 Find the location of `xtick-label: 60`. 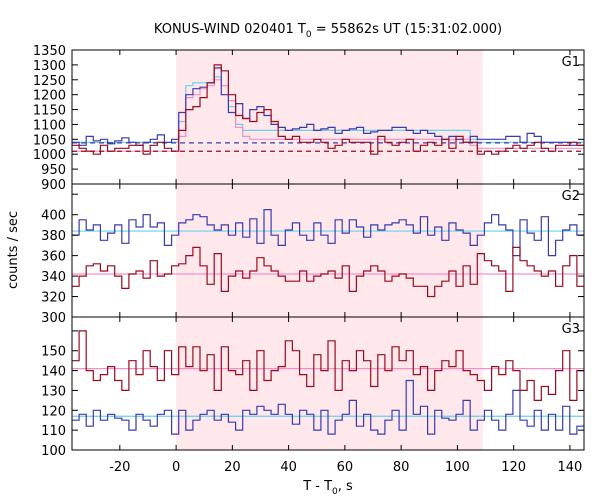

xtick-label: 60 is located at coordinates (345, 467).